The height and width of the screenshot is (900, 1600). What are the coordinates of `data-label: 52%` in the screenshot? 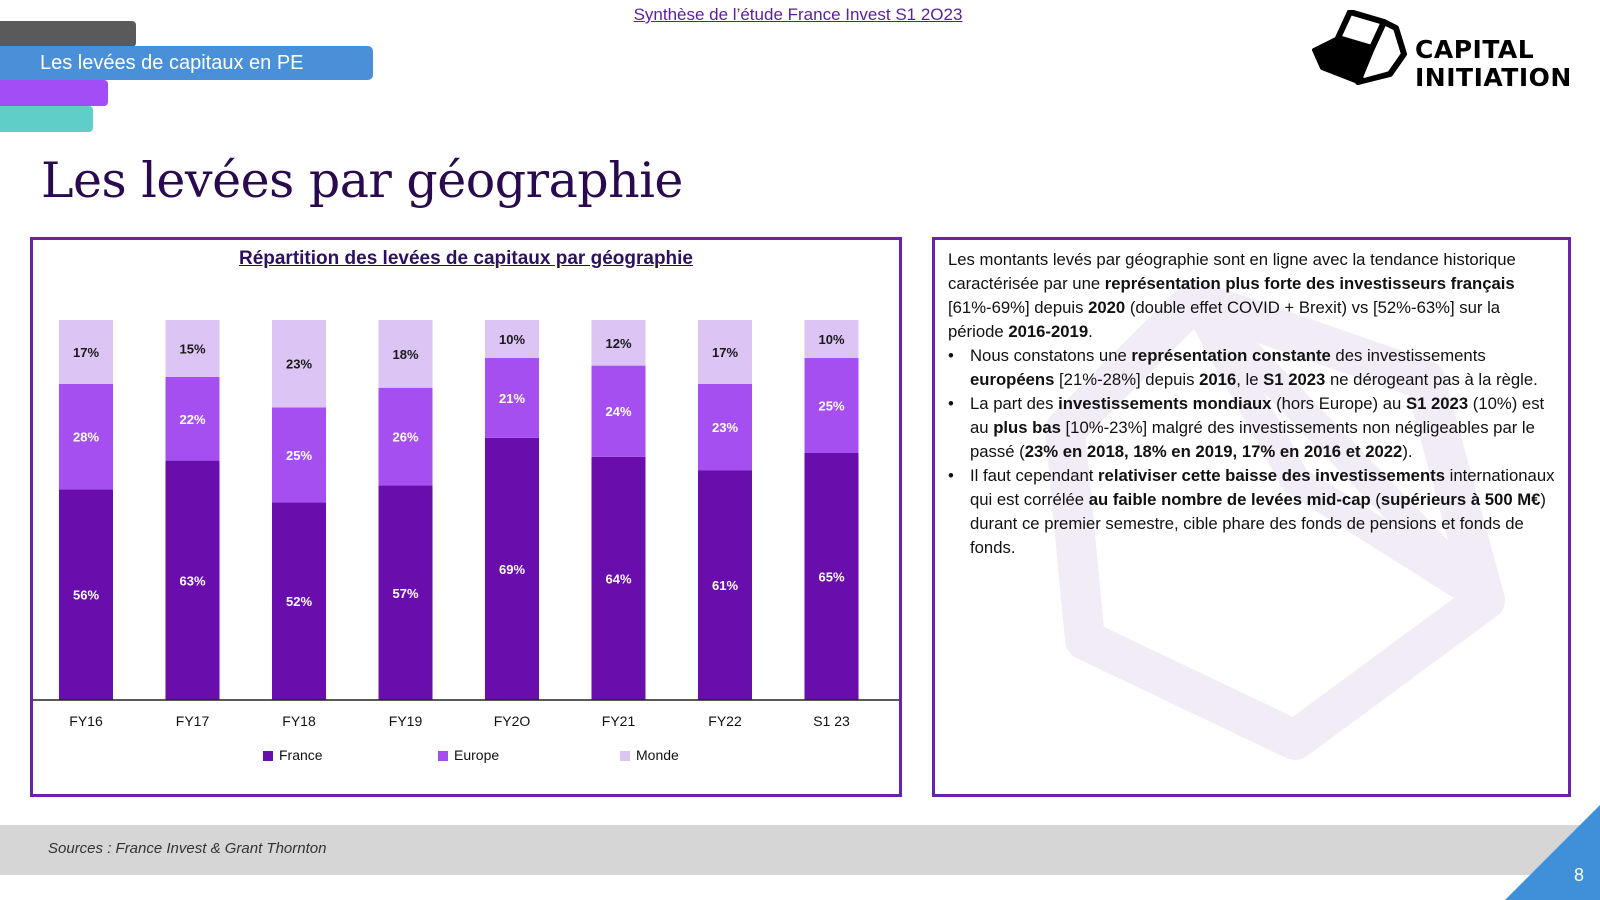 It's located at (299, 601).